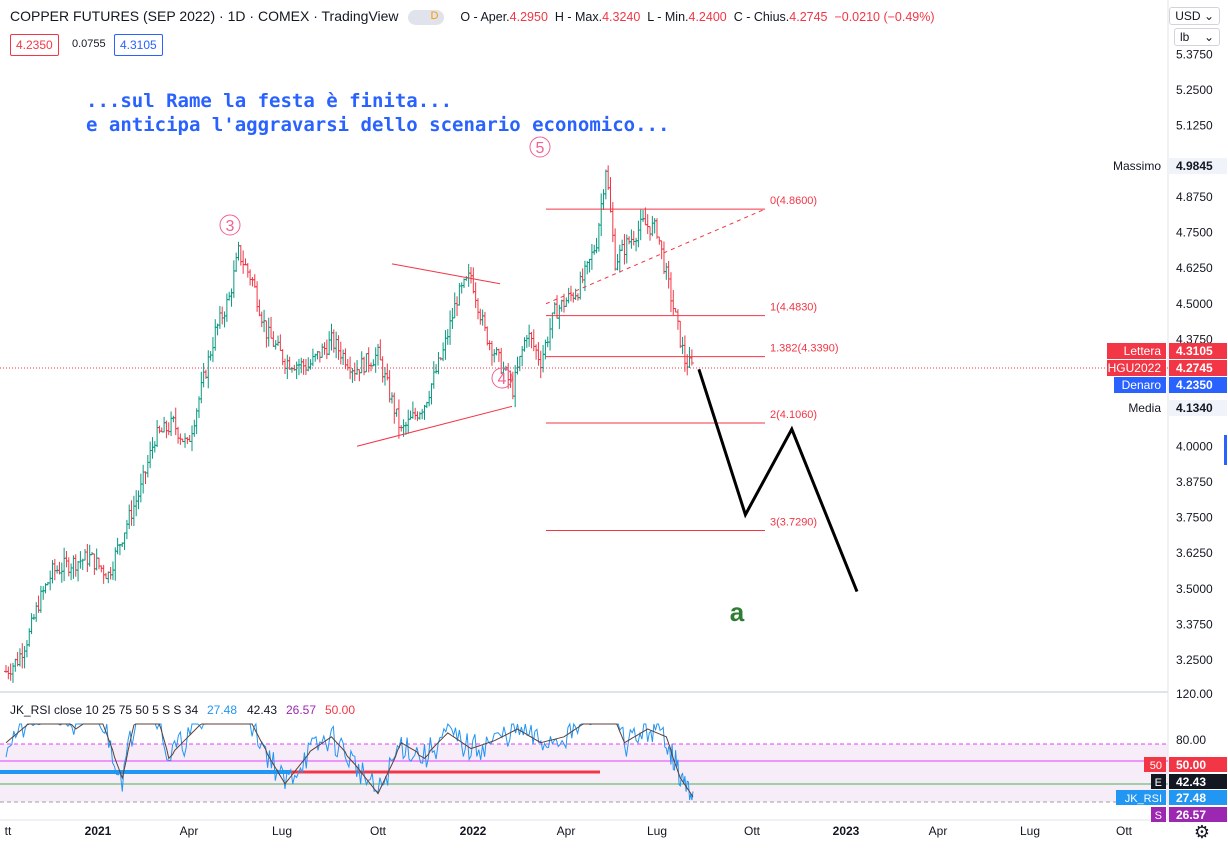 This screenshot has width=1228, height=855. What do you see at coordinates (1201, 832) in the screenshot?
I see `gear-icon: ⚙` at bounding box center [1201, 832].